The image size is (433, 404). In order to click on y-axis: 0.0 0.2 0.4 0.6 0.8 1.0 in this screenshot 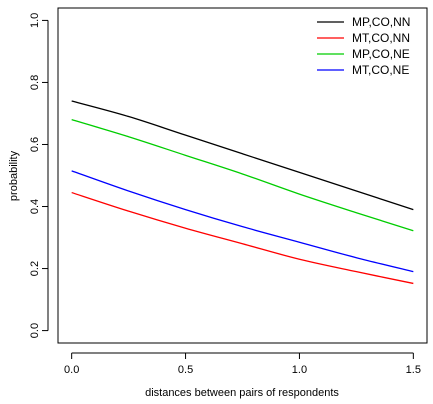, I will do `click(39, 175)`.